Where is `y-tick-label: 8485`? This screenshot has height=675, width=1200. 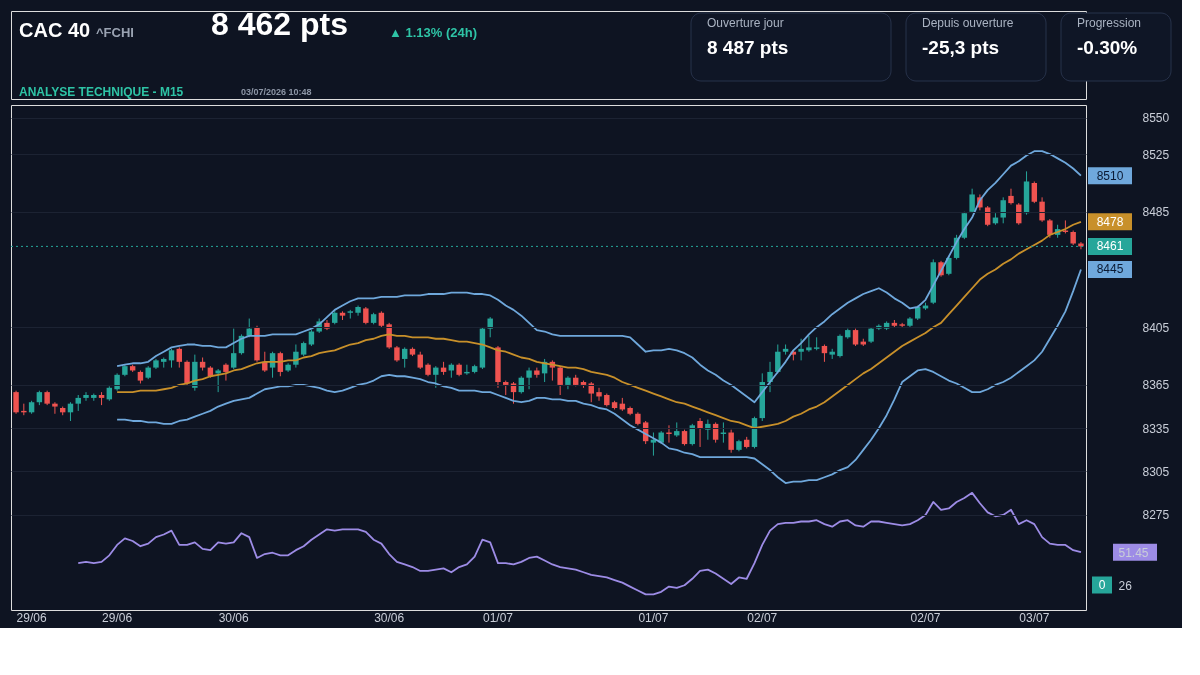 y-tick-label: 8485 is located at coordinates (1156, 212).